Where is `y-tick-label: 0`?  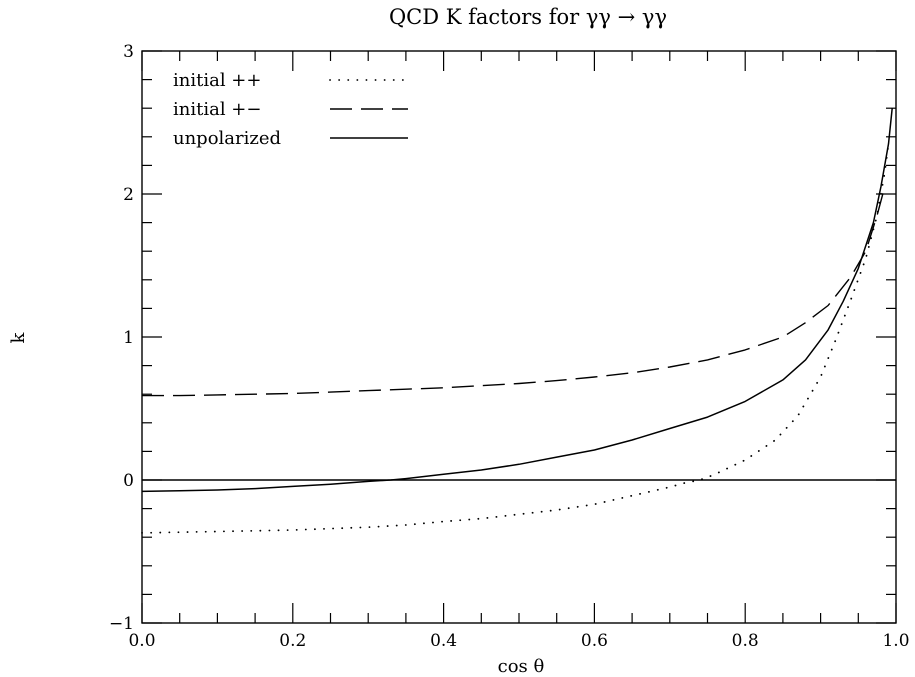 y-tick-label: 0 is located at coordinates (128, 481).